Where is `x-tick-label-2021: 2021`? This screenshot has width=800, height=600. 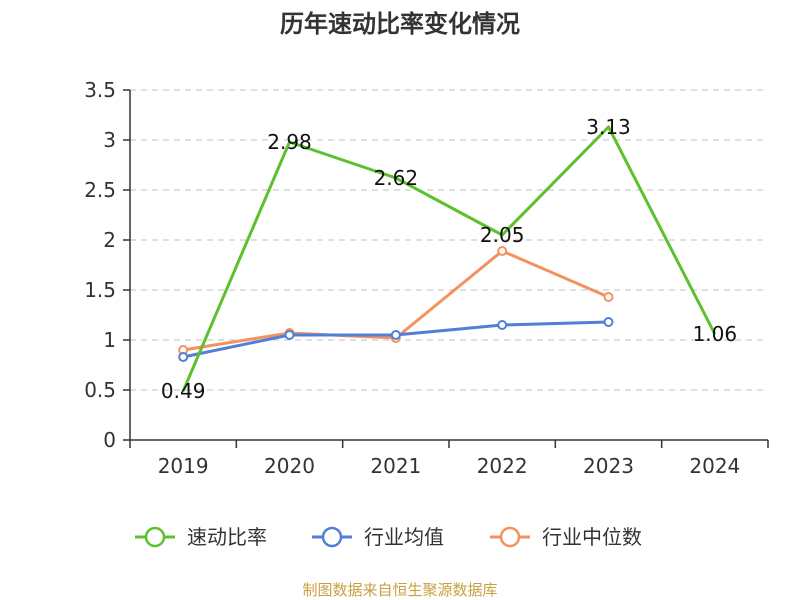 x-tick-label-2021: 2021 is located at coordinates (395, 466).